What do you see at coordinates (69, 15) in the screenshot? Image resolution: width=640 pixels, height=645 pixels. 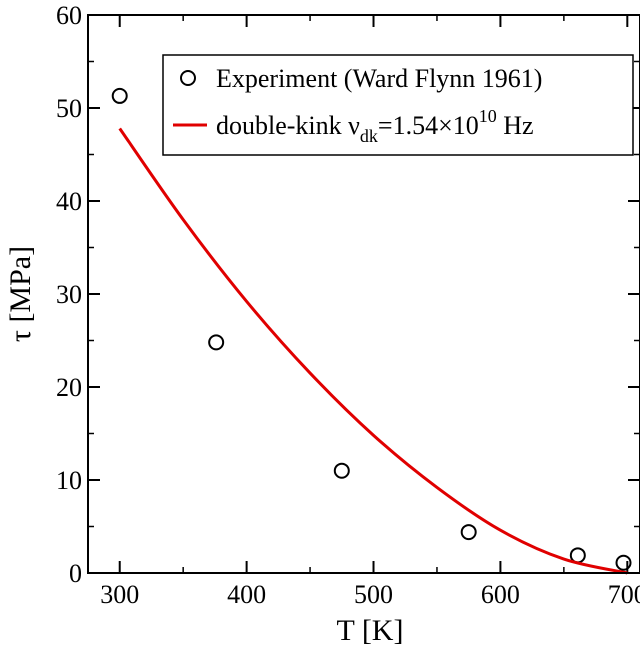 I see `y-tick-label: 60` at bounding box center [69, 15].